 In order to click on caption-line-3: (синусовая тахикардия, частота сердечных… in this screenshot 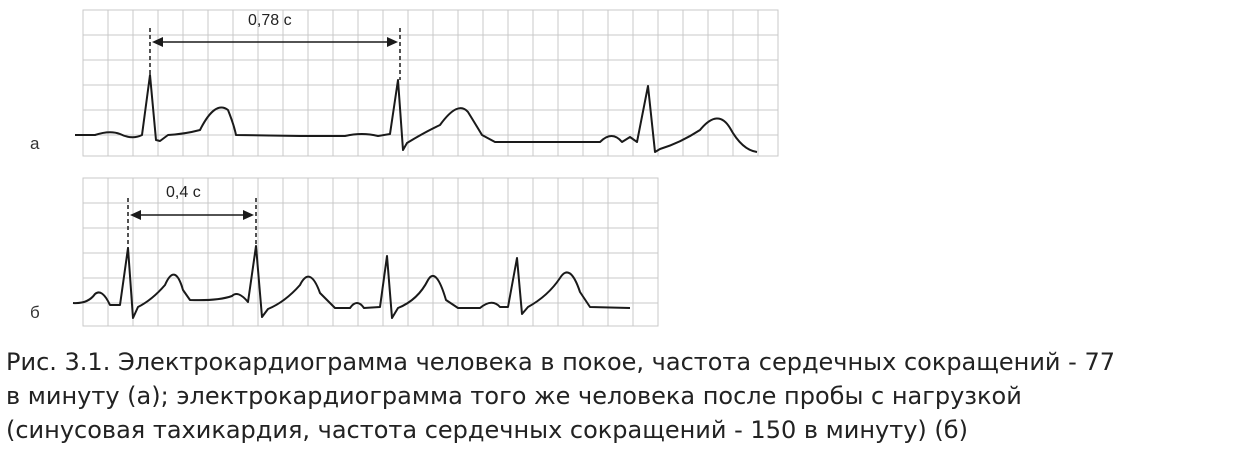, I will do `click(487, 430)`.